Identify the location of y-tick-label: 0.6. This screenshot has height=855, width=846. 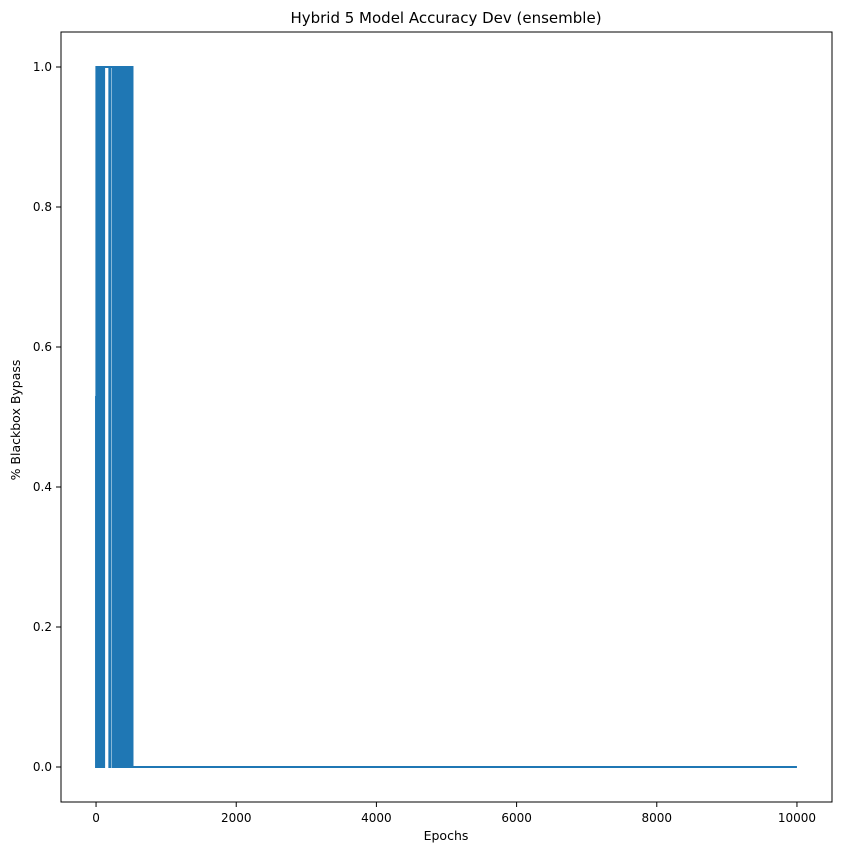
(42, 347).